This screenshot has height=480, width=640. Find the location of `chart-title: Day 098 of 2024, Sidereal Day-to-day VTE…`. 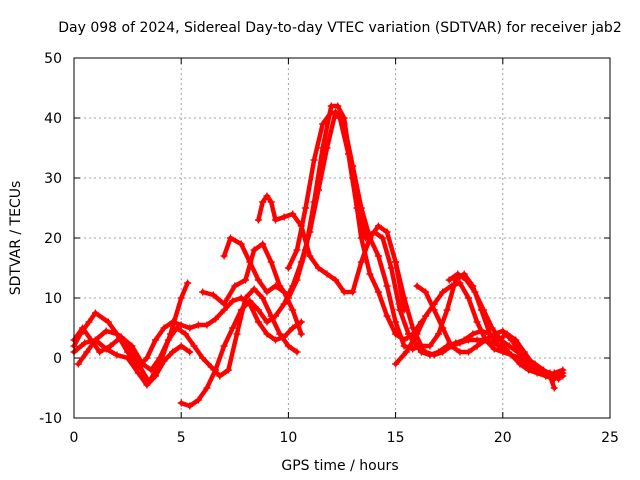

chart-title: Day 098 of 2024, Sidereal Day-to-day VTE… is located at coordinates (339, 28).